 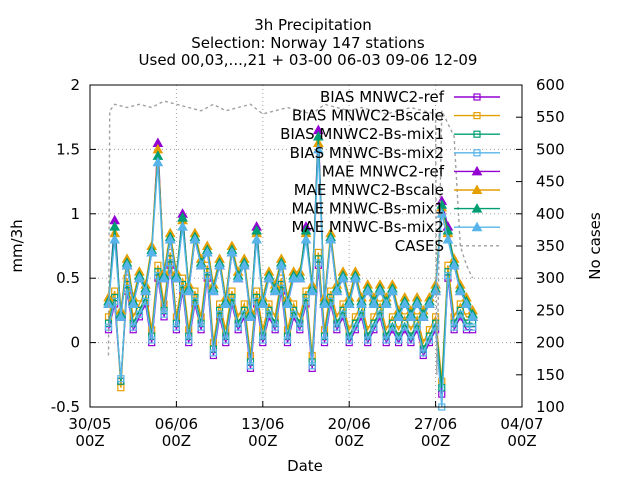 What do you see at coordinates (382, 97) in the screenshot?
I see `legend-label: BIAS MNWC2-ref` at bounding box center [382, 97].